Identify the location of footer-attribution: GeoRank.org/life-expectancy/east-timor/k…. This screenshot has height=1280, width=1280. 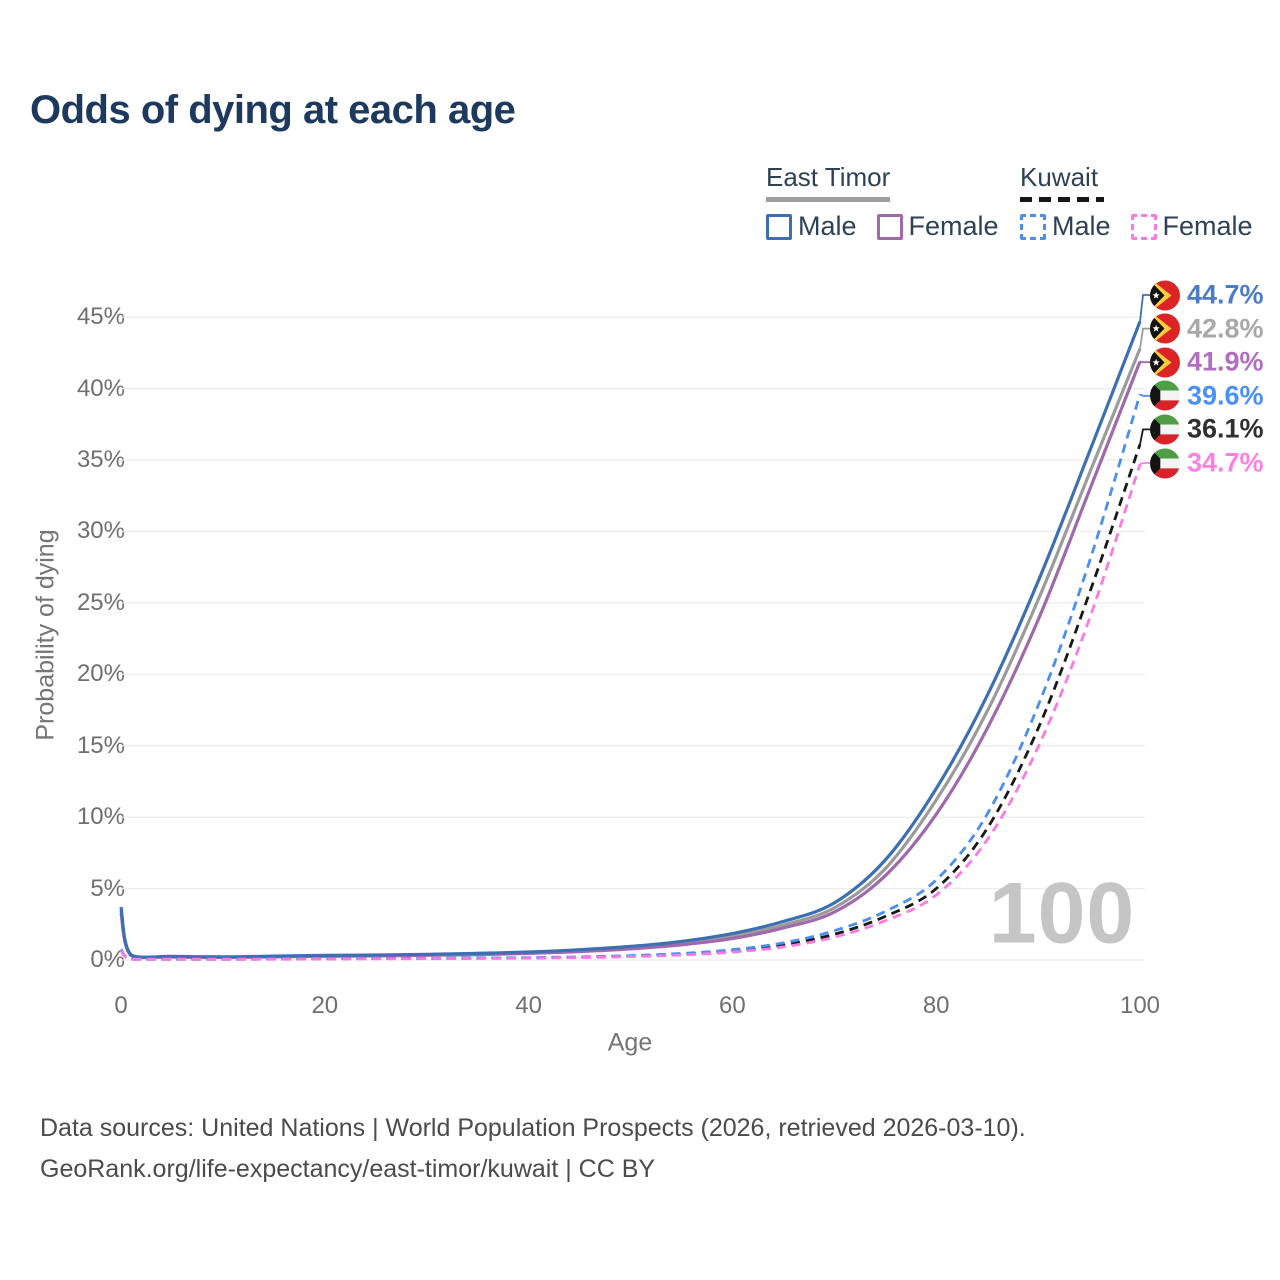
(348, 1169).